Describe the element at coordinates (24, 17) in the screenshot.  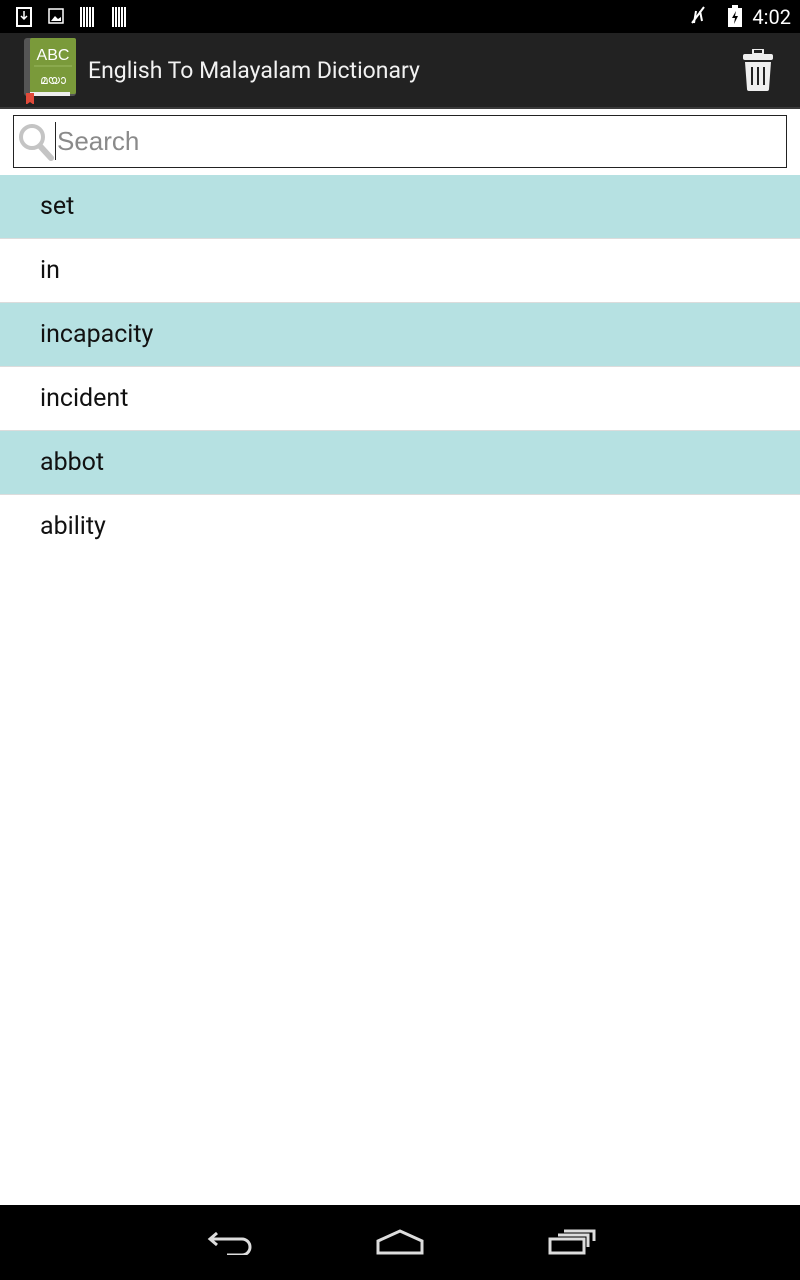
I see `download-icon` at that location.